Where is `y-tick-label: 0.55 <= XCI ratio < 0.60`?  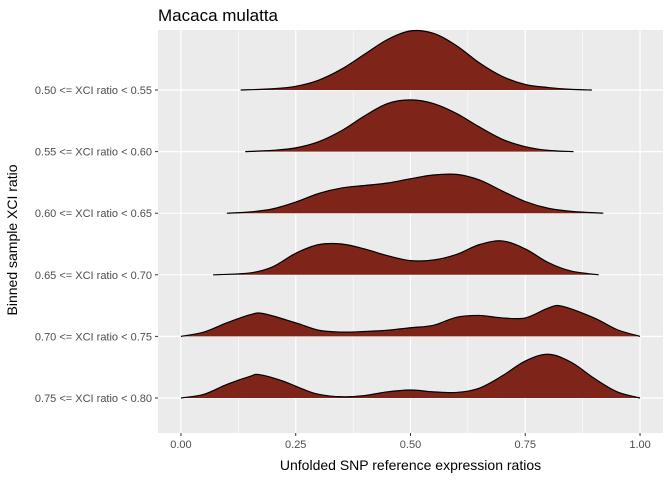 y-tick-label: 0.55 <= XCI ratio < 0.60 is located at coordinates (93, 153).